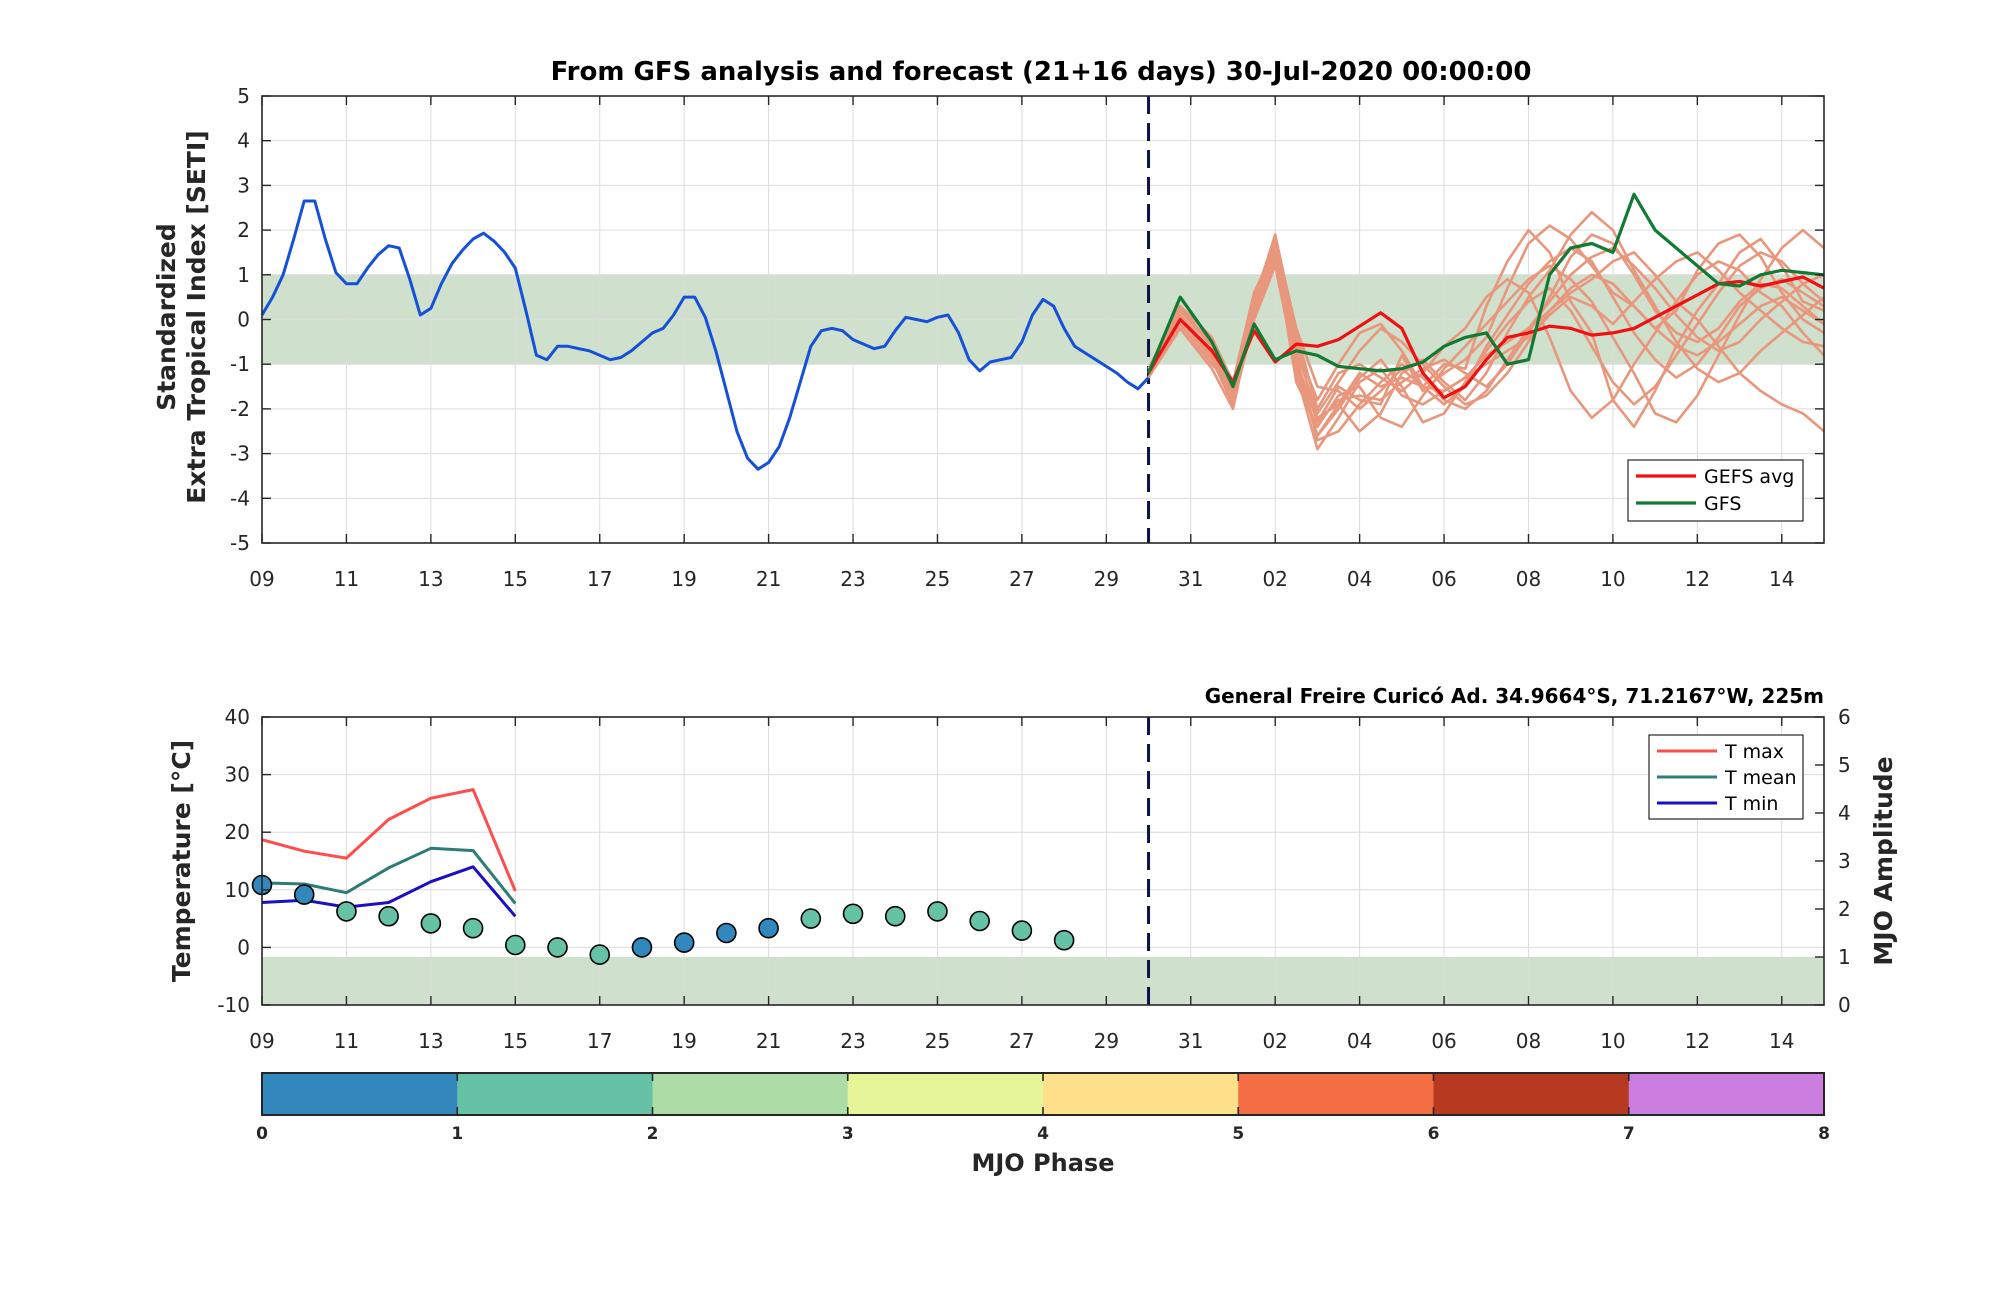 This screenshot has height=1292, width=2000. What do you see at coordinates (1833, 861) in the screenshot?
I see `mjo-amplitude-y-ticks: 6 5 4 3 2 1 0` at bounding box center [1833, 861].